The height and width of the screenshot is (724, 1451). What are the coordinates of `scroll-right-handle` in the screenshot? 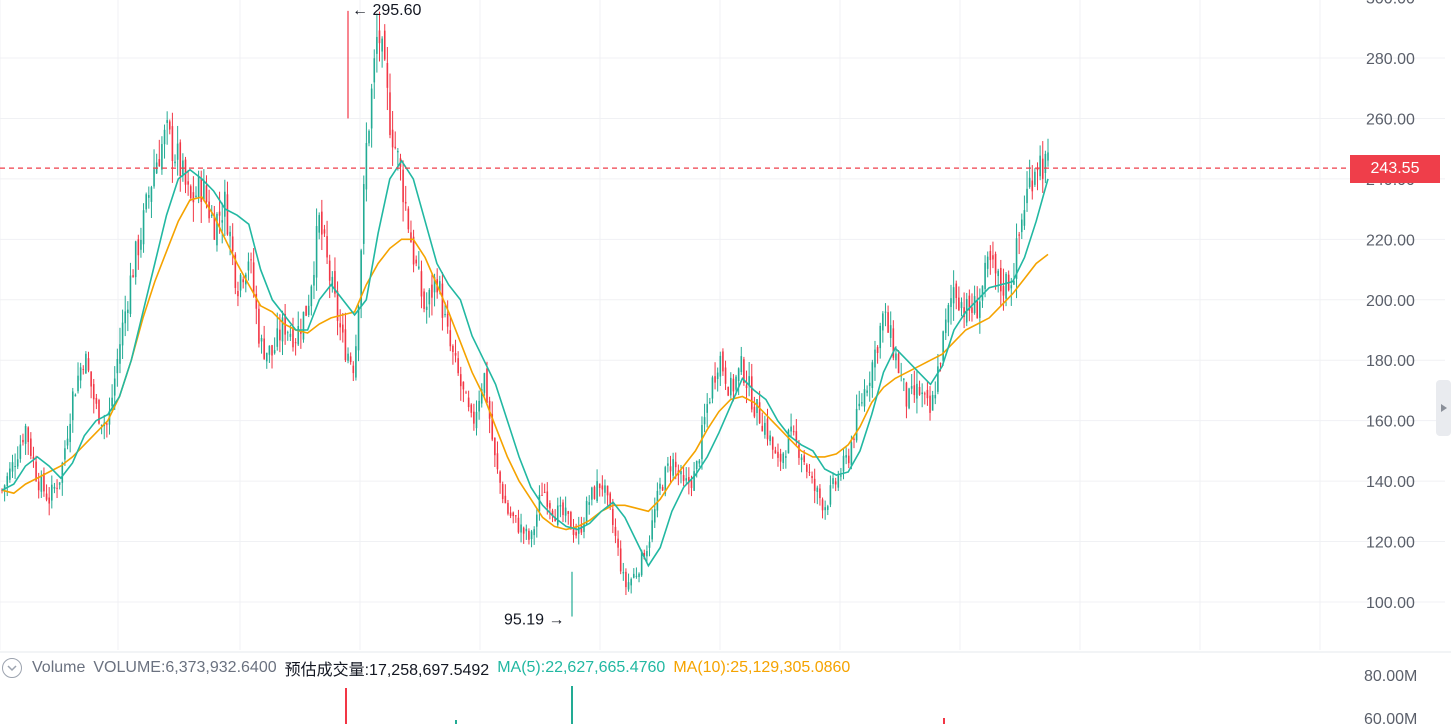 It's located at (1443, 408).